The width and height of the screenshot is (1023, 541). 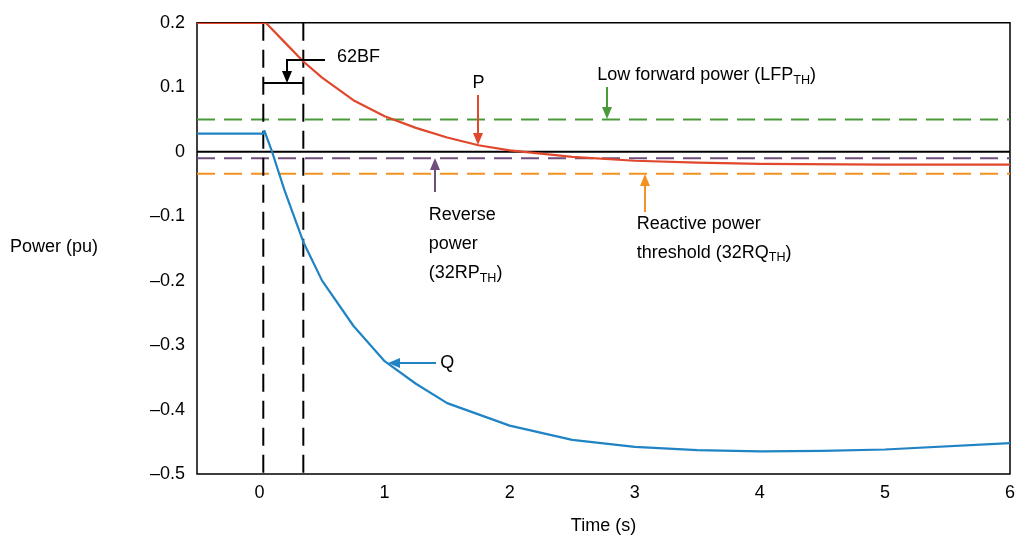 What do you see at coordinates (384, 491) in the screenshot?
I see `x-tick-label: 1` at bounding box center [384, 491].